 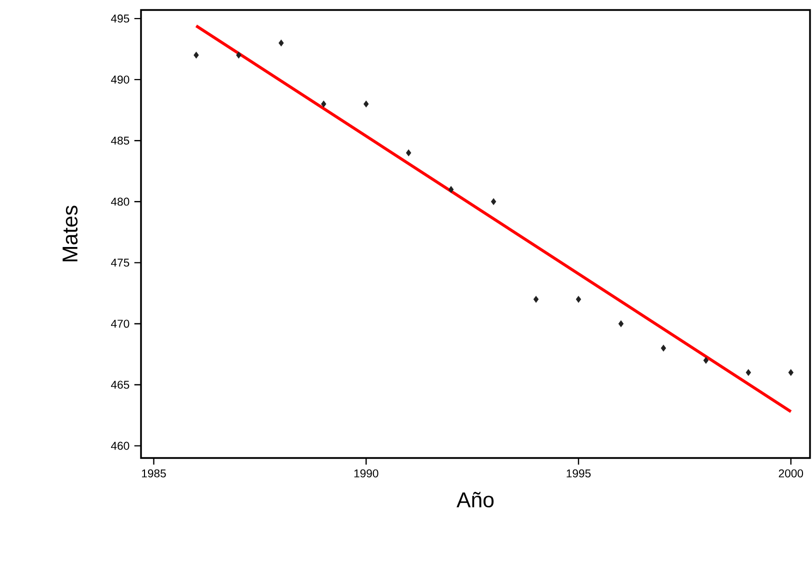 I want to click on y-tick-label: 490, so click(x=120, y=80).